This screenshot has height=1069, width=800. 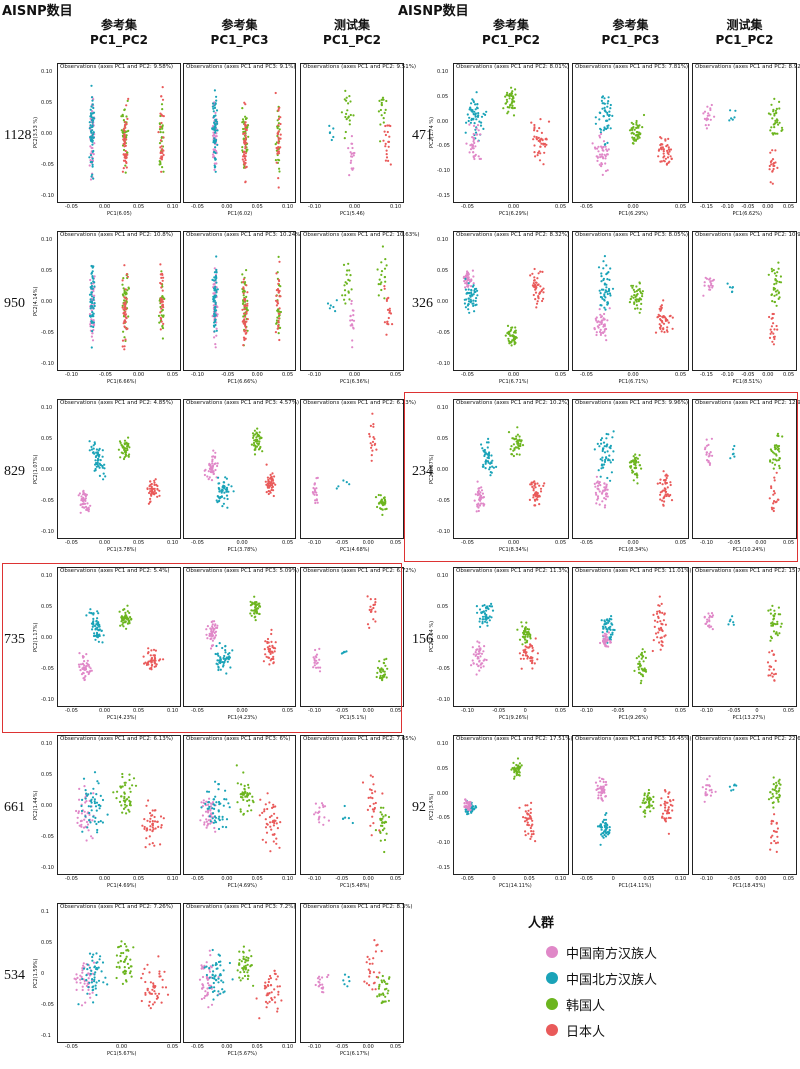 What do you see at coordinates (14, 639) in the screenshot?
I see `row-label-aisnp-735: 735` at bounding box center [14, 639].